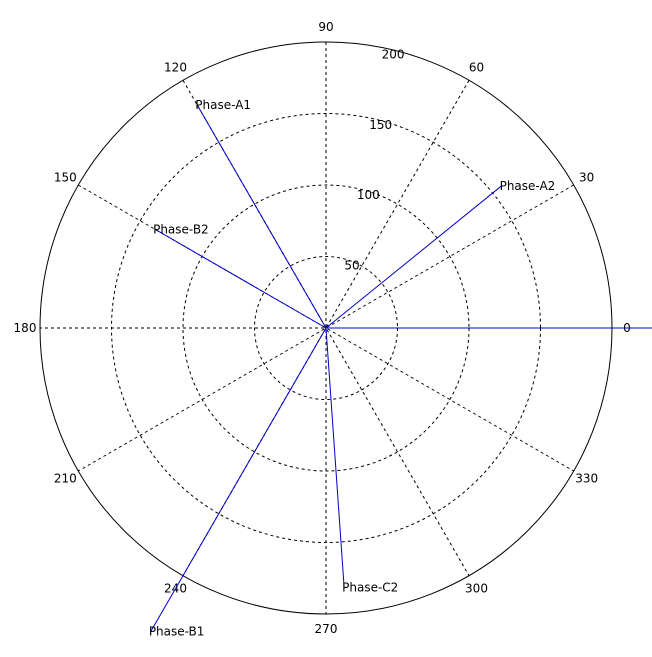 Image resolution: width=652 pixels, height=657 pixels. I want to click on radial-tick-label: 150, so click(380, 125).